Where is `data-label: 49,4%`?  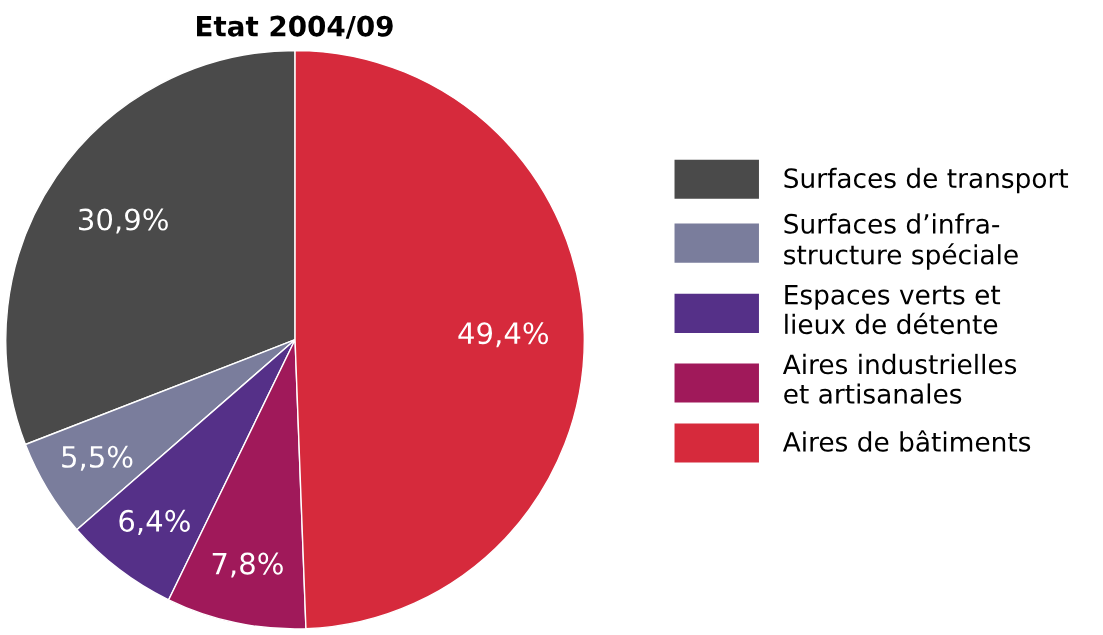
data-label: 49,4% is located at coordinates (503, 335).